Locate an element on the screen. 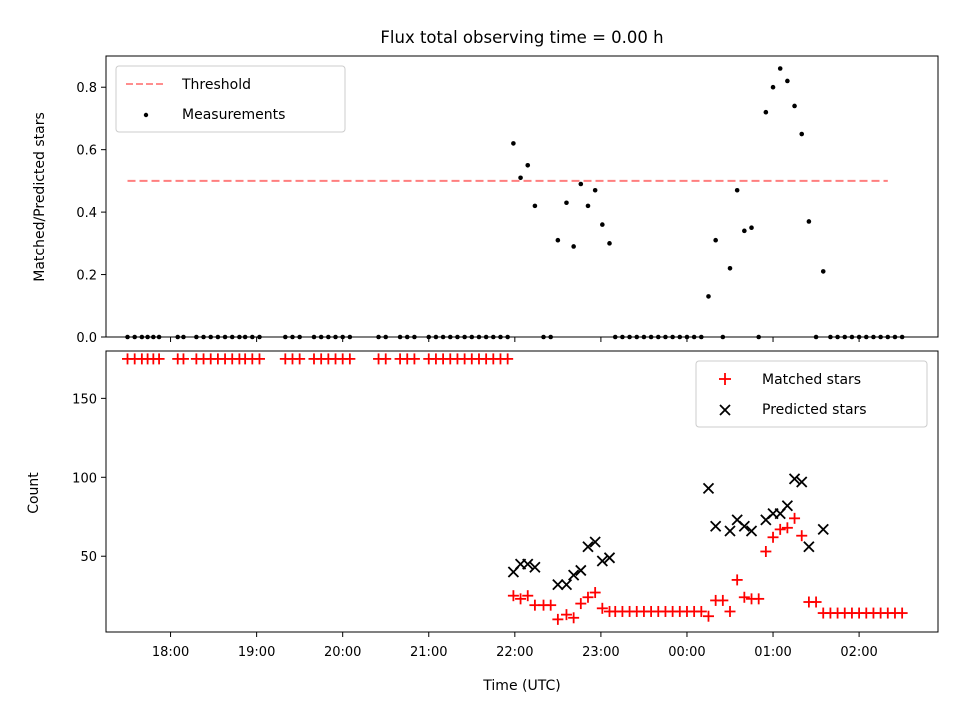 The image size is (960, 720). chart-title: Flux total observing time = 0.00 h is located at coordinates (521, 37).